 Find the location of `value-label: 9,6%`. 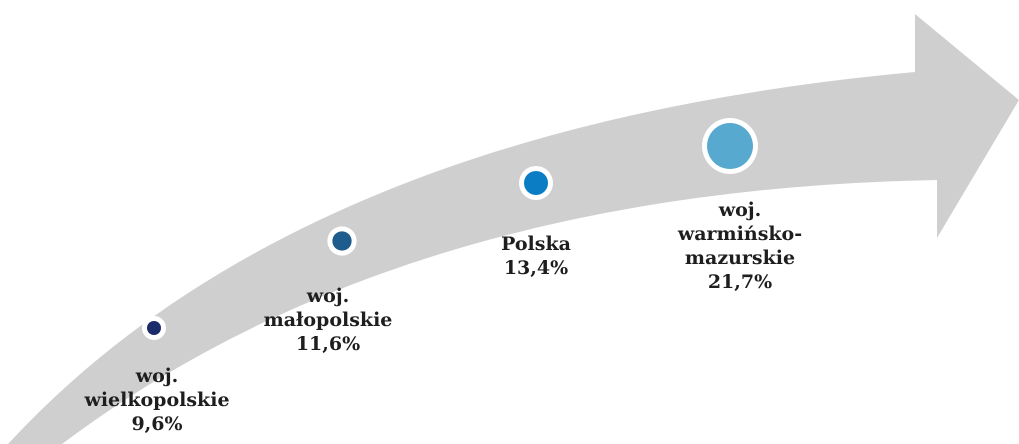

value-label: 9,6% is located at coordinates (157, 424).